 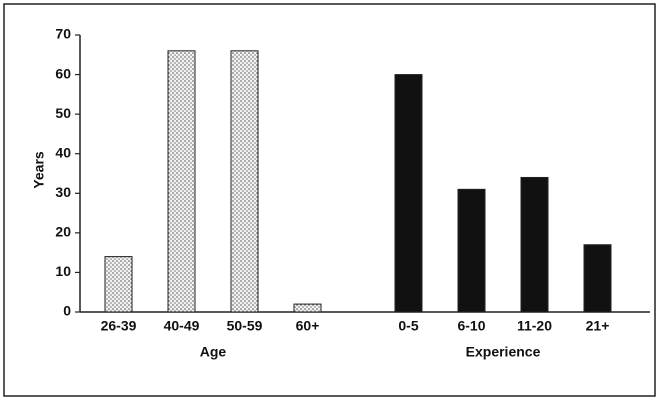 I want to click on group-label: Experience, so click(x=503, y=352).